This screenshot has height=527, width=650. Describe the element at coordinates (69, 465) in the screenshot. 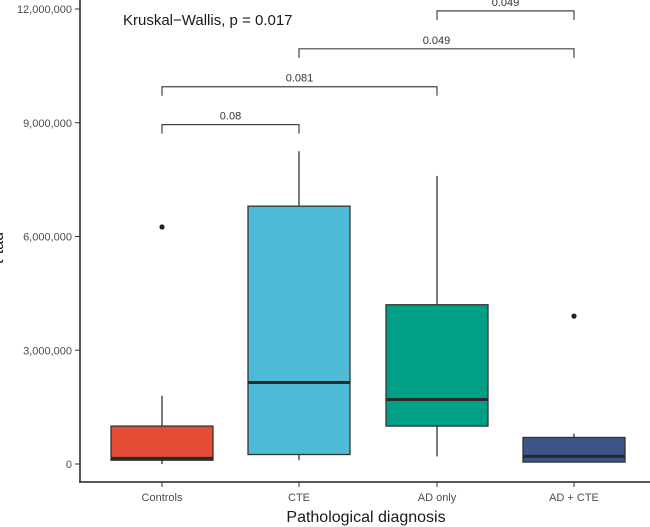

I see `y-tick-label: 0` at that location.